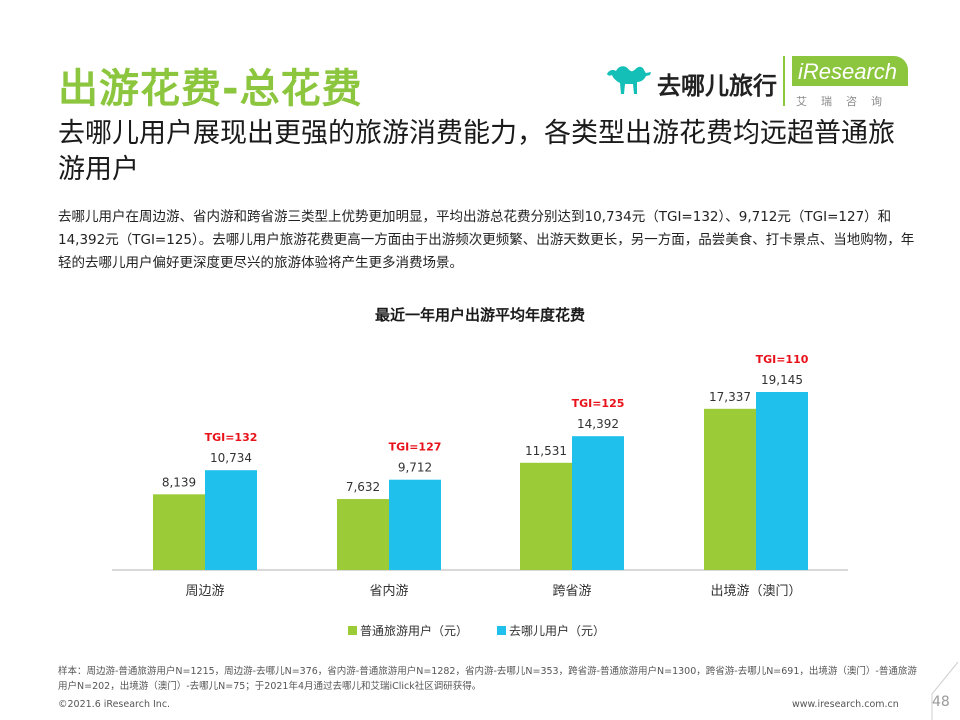 The height and width of the screenshot is (720, 960). I want to click on category-label-2: 跨省游, so click(571, 591).